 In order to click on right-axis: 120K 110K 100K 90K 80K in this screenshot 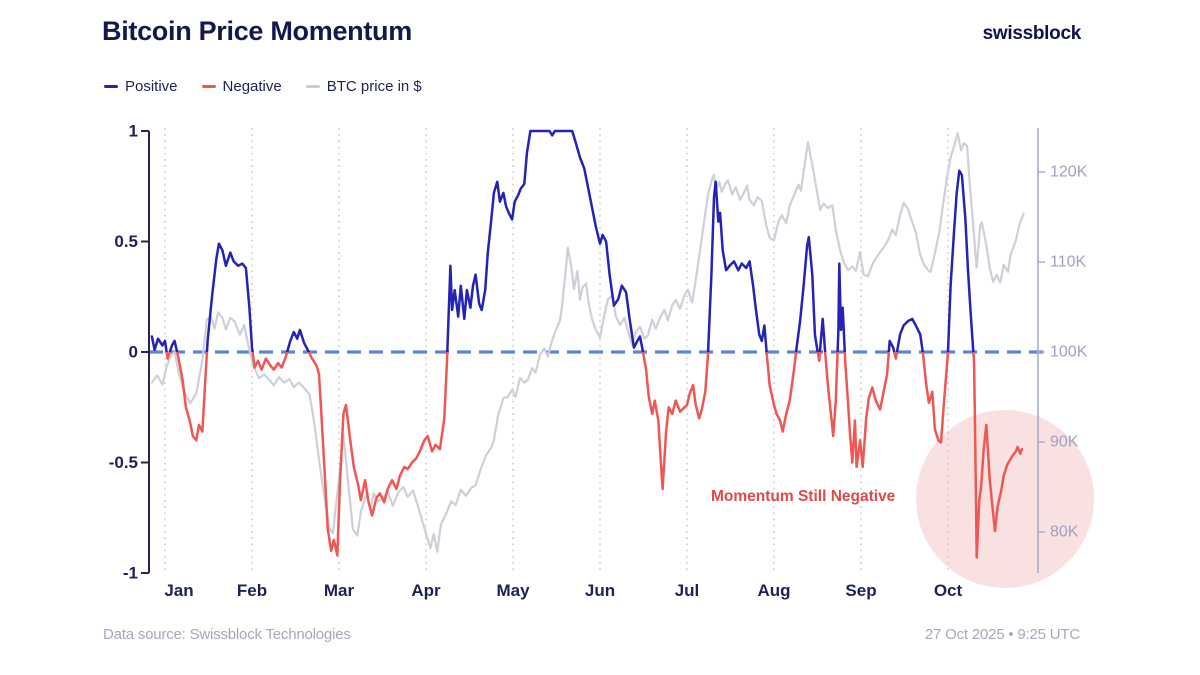, I will do `click(1062, 350)`.